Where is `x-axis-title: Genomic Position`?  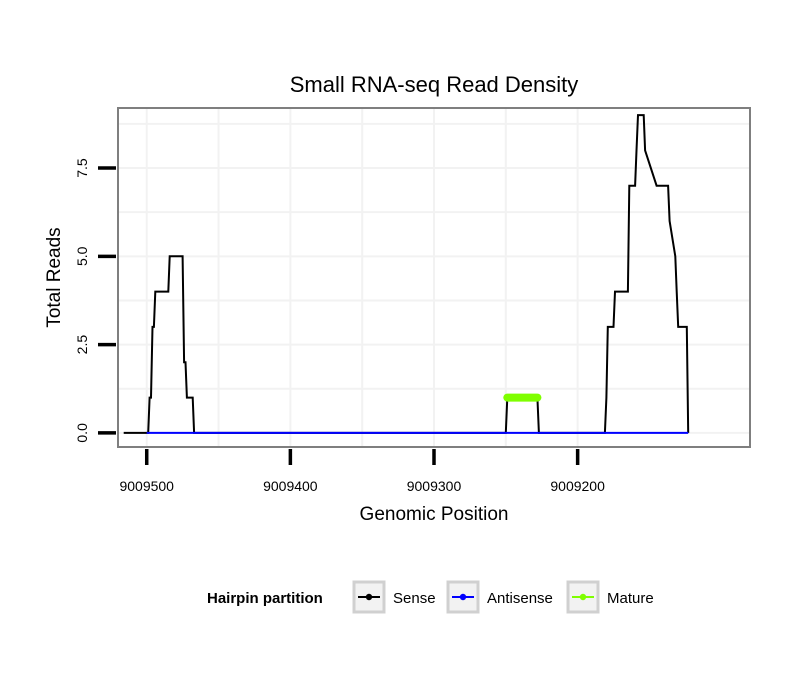
x-axis-title: Genomic Position is located at coordinates (434, 514).